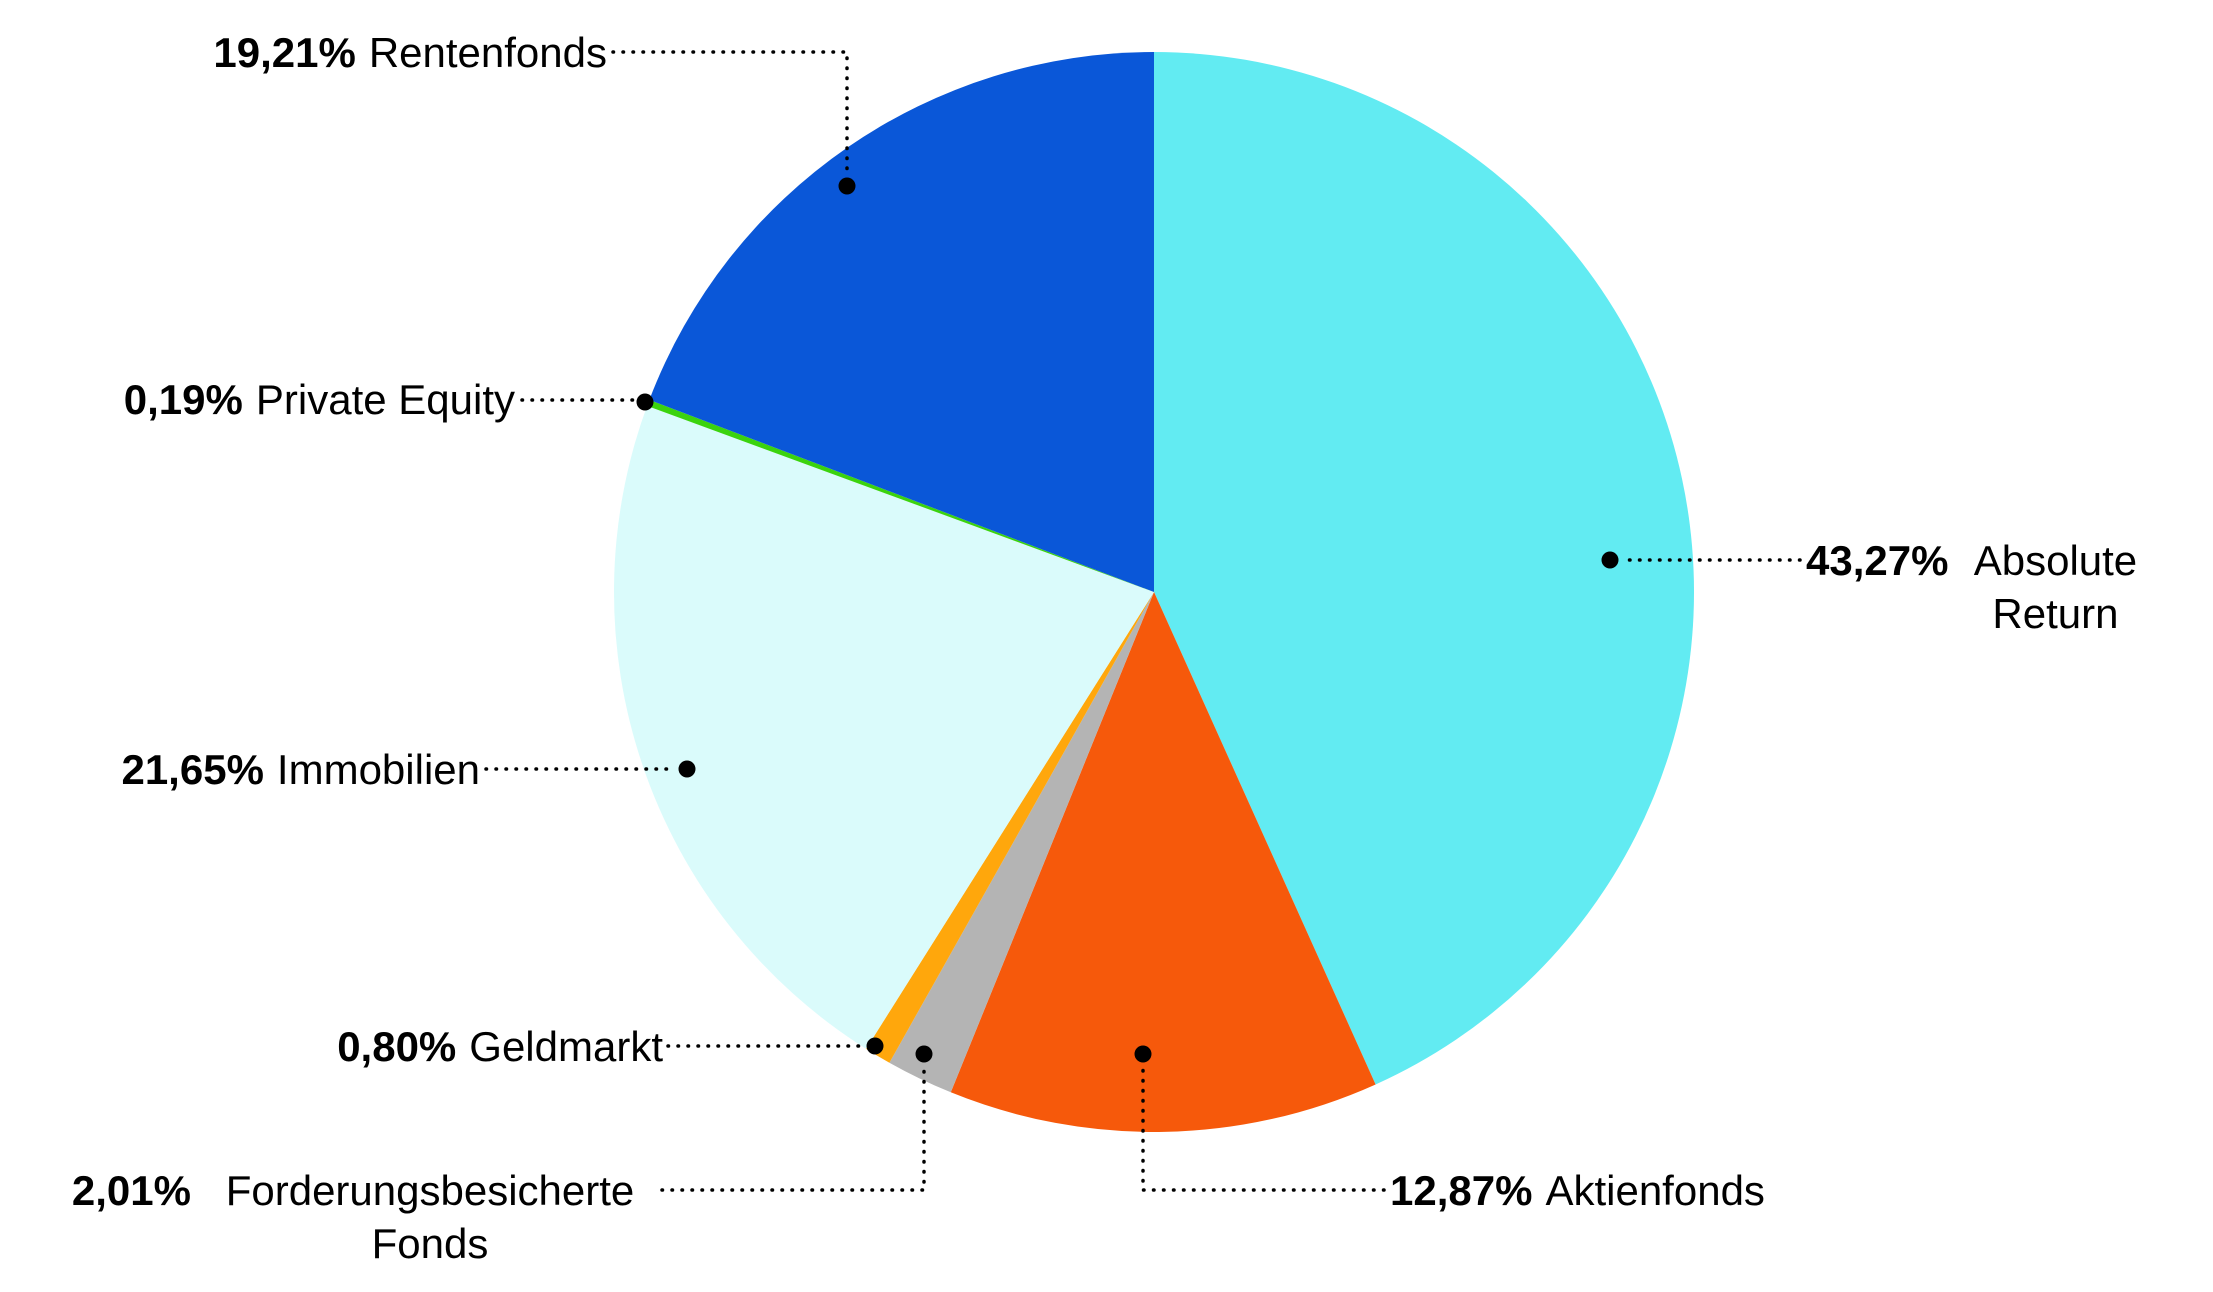 The height and width of the screenshot is (1292, 2213). What do you see at coordinates (1610, 560) in the screenshot?
I see `leader-dot-absolute-return` at bounding box center [1610, 560].